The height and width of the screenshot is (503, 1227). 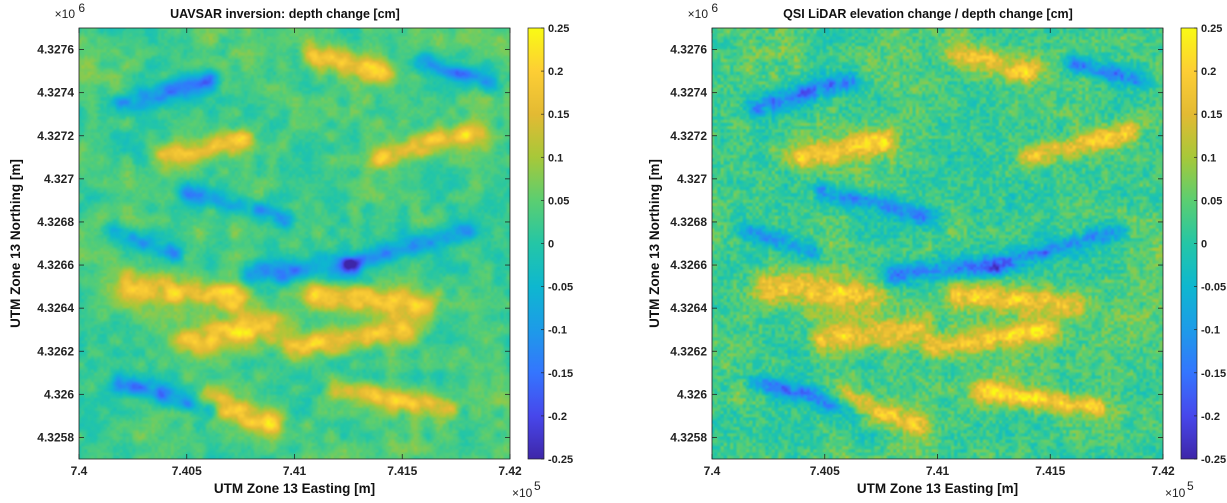 What do you see at coordinates (285, 14) in the screenshot?
I see `chart-title: UAVSAR inversion: depth change [cm]` at bounding box center [285, 14].